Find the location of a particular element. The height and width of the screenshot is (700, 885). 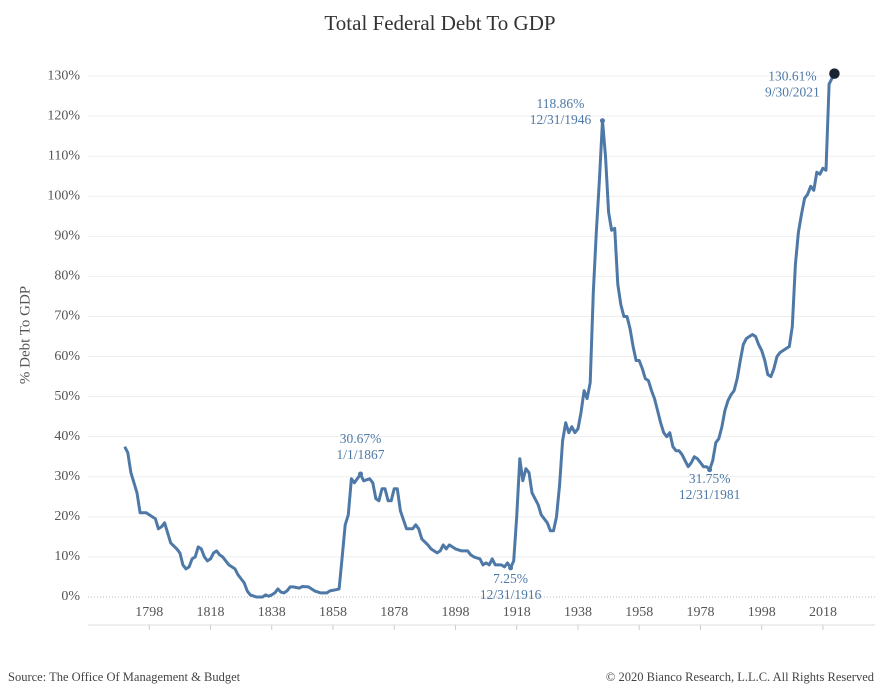

annotation-text: 130.61% is located at coordinates (792, 76).